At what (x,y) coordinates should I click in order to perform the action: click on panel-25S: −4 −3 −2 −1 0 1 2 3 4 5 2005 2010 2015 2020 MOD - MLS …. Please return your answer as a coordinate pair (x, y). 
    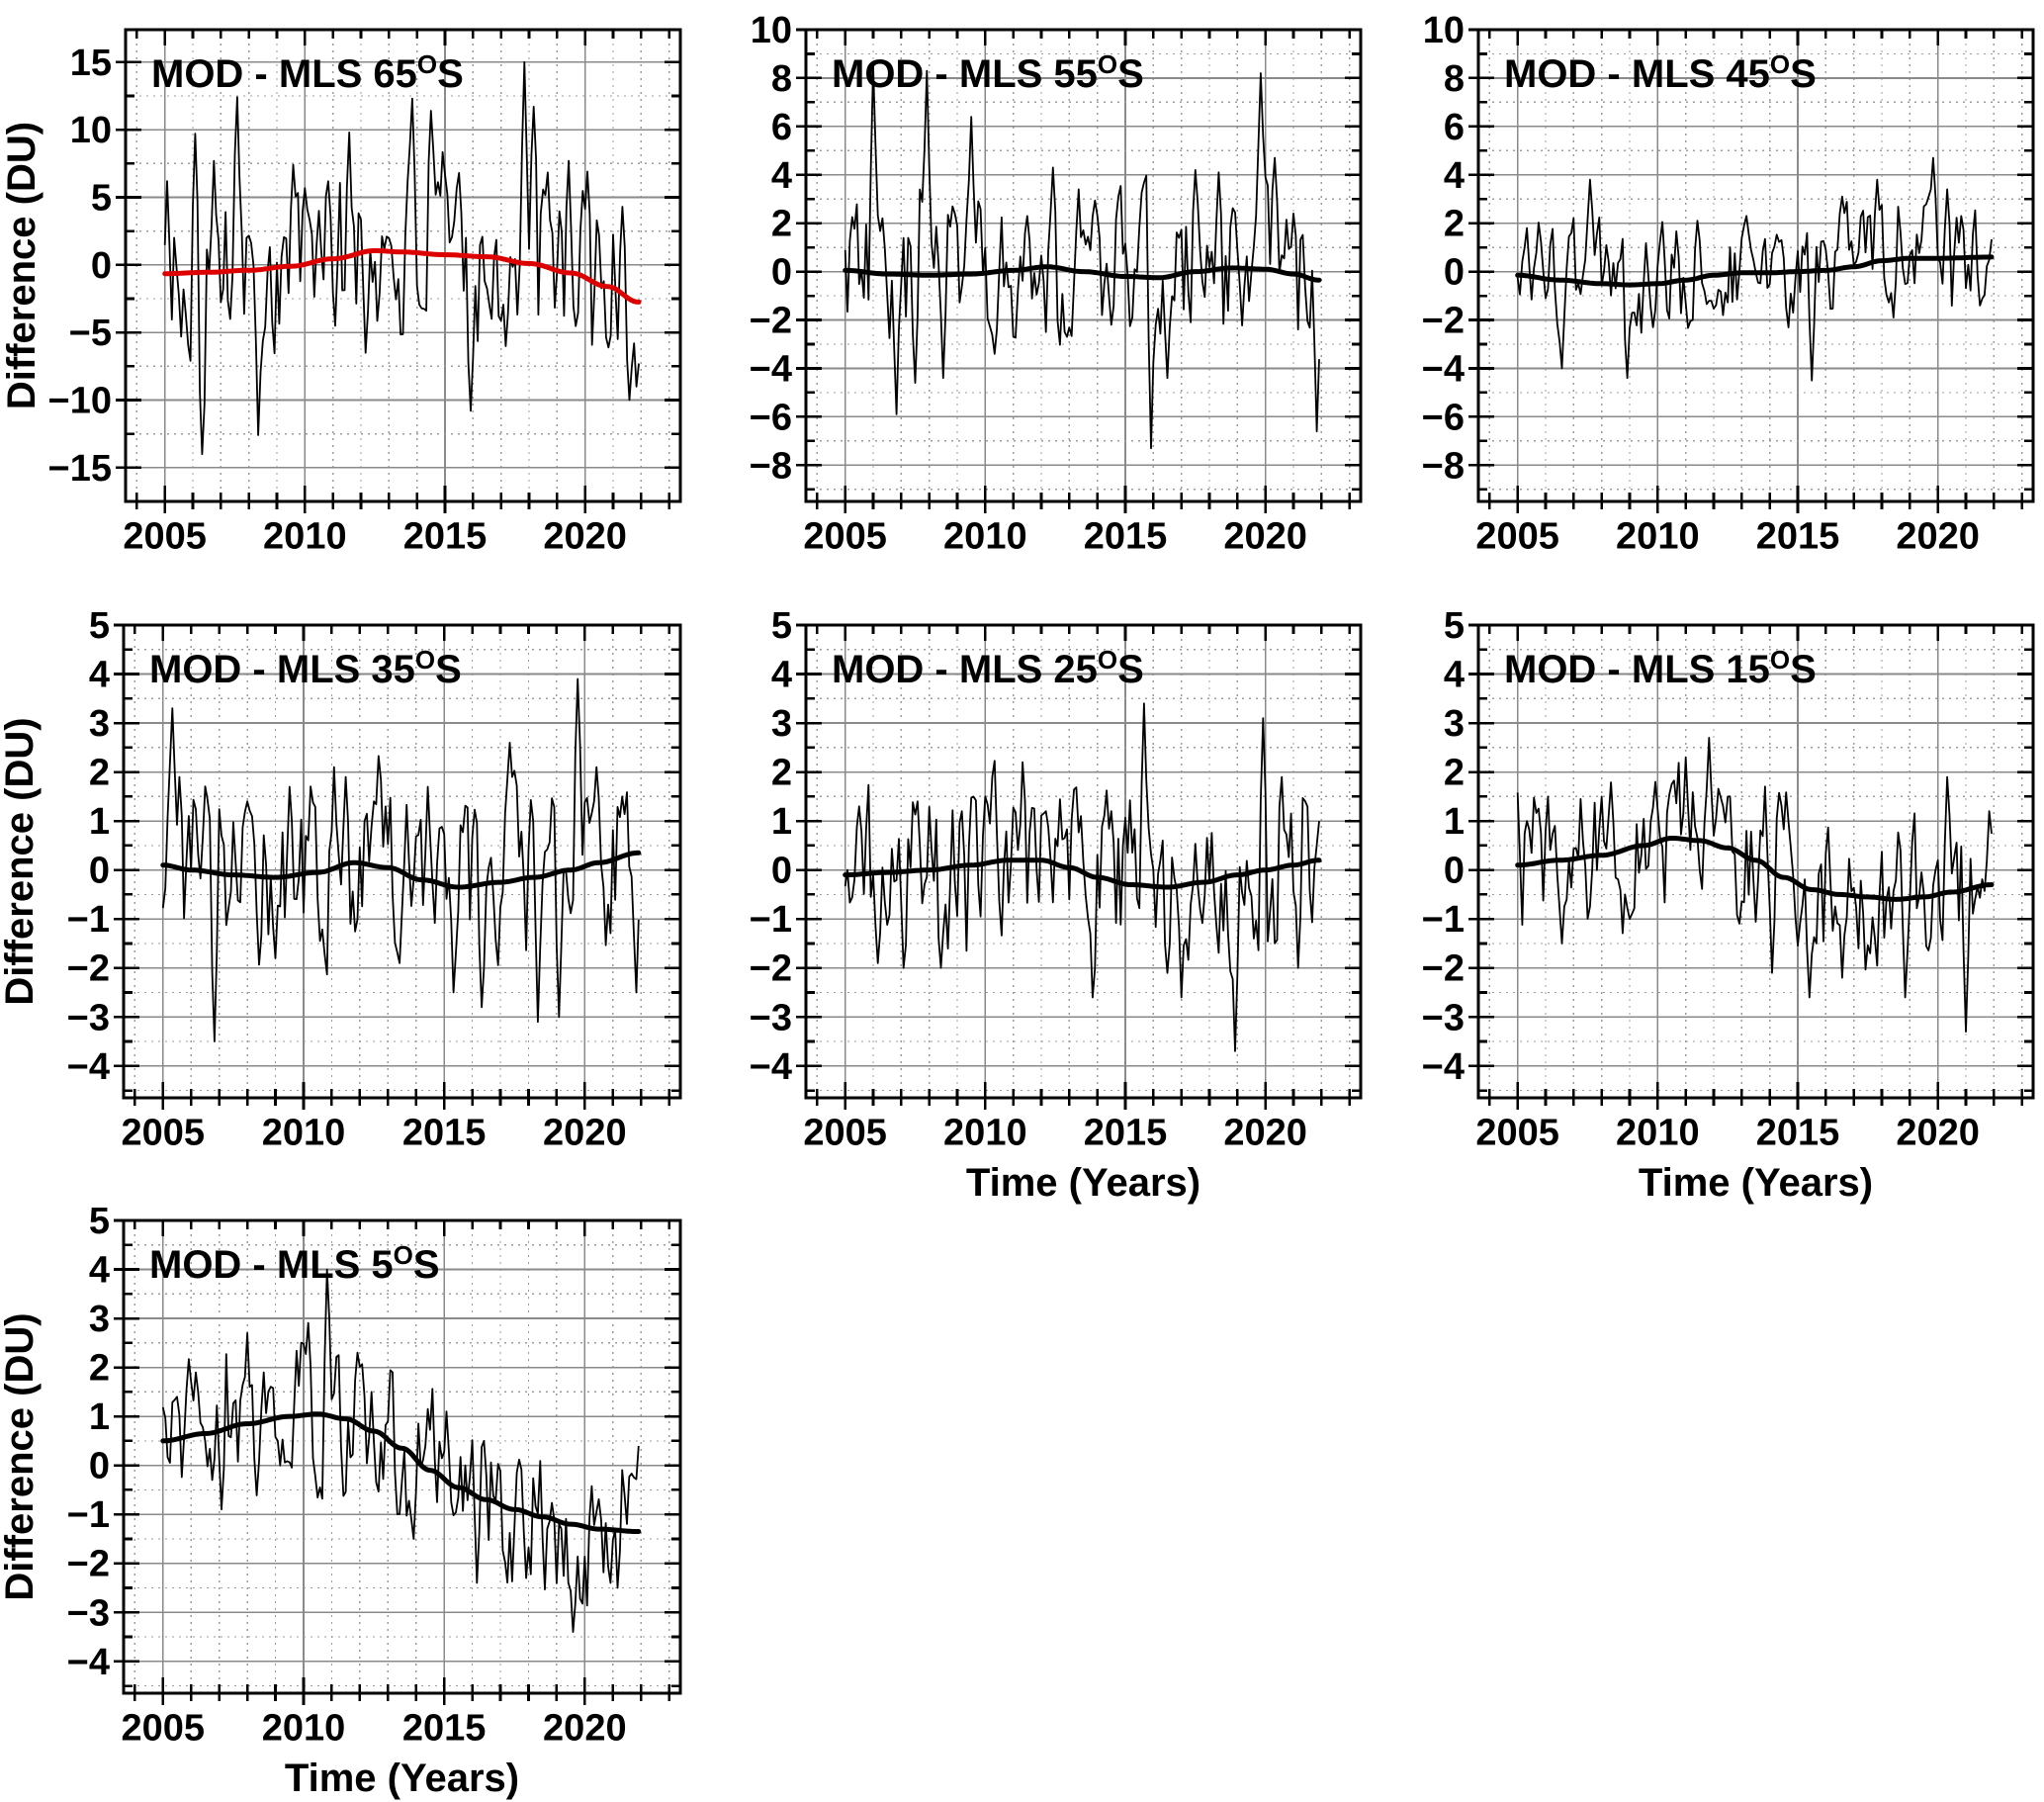
    Looking at the image, I should click on (1056, 905).